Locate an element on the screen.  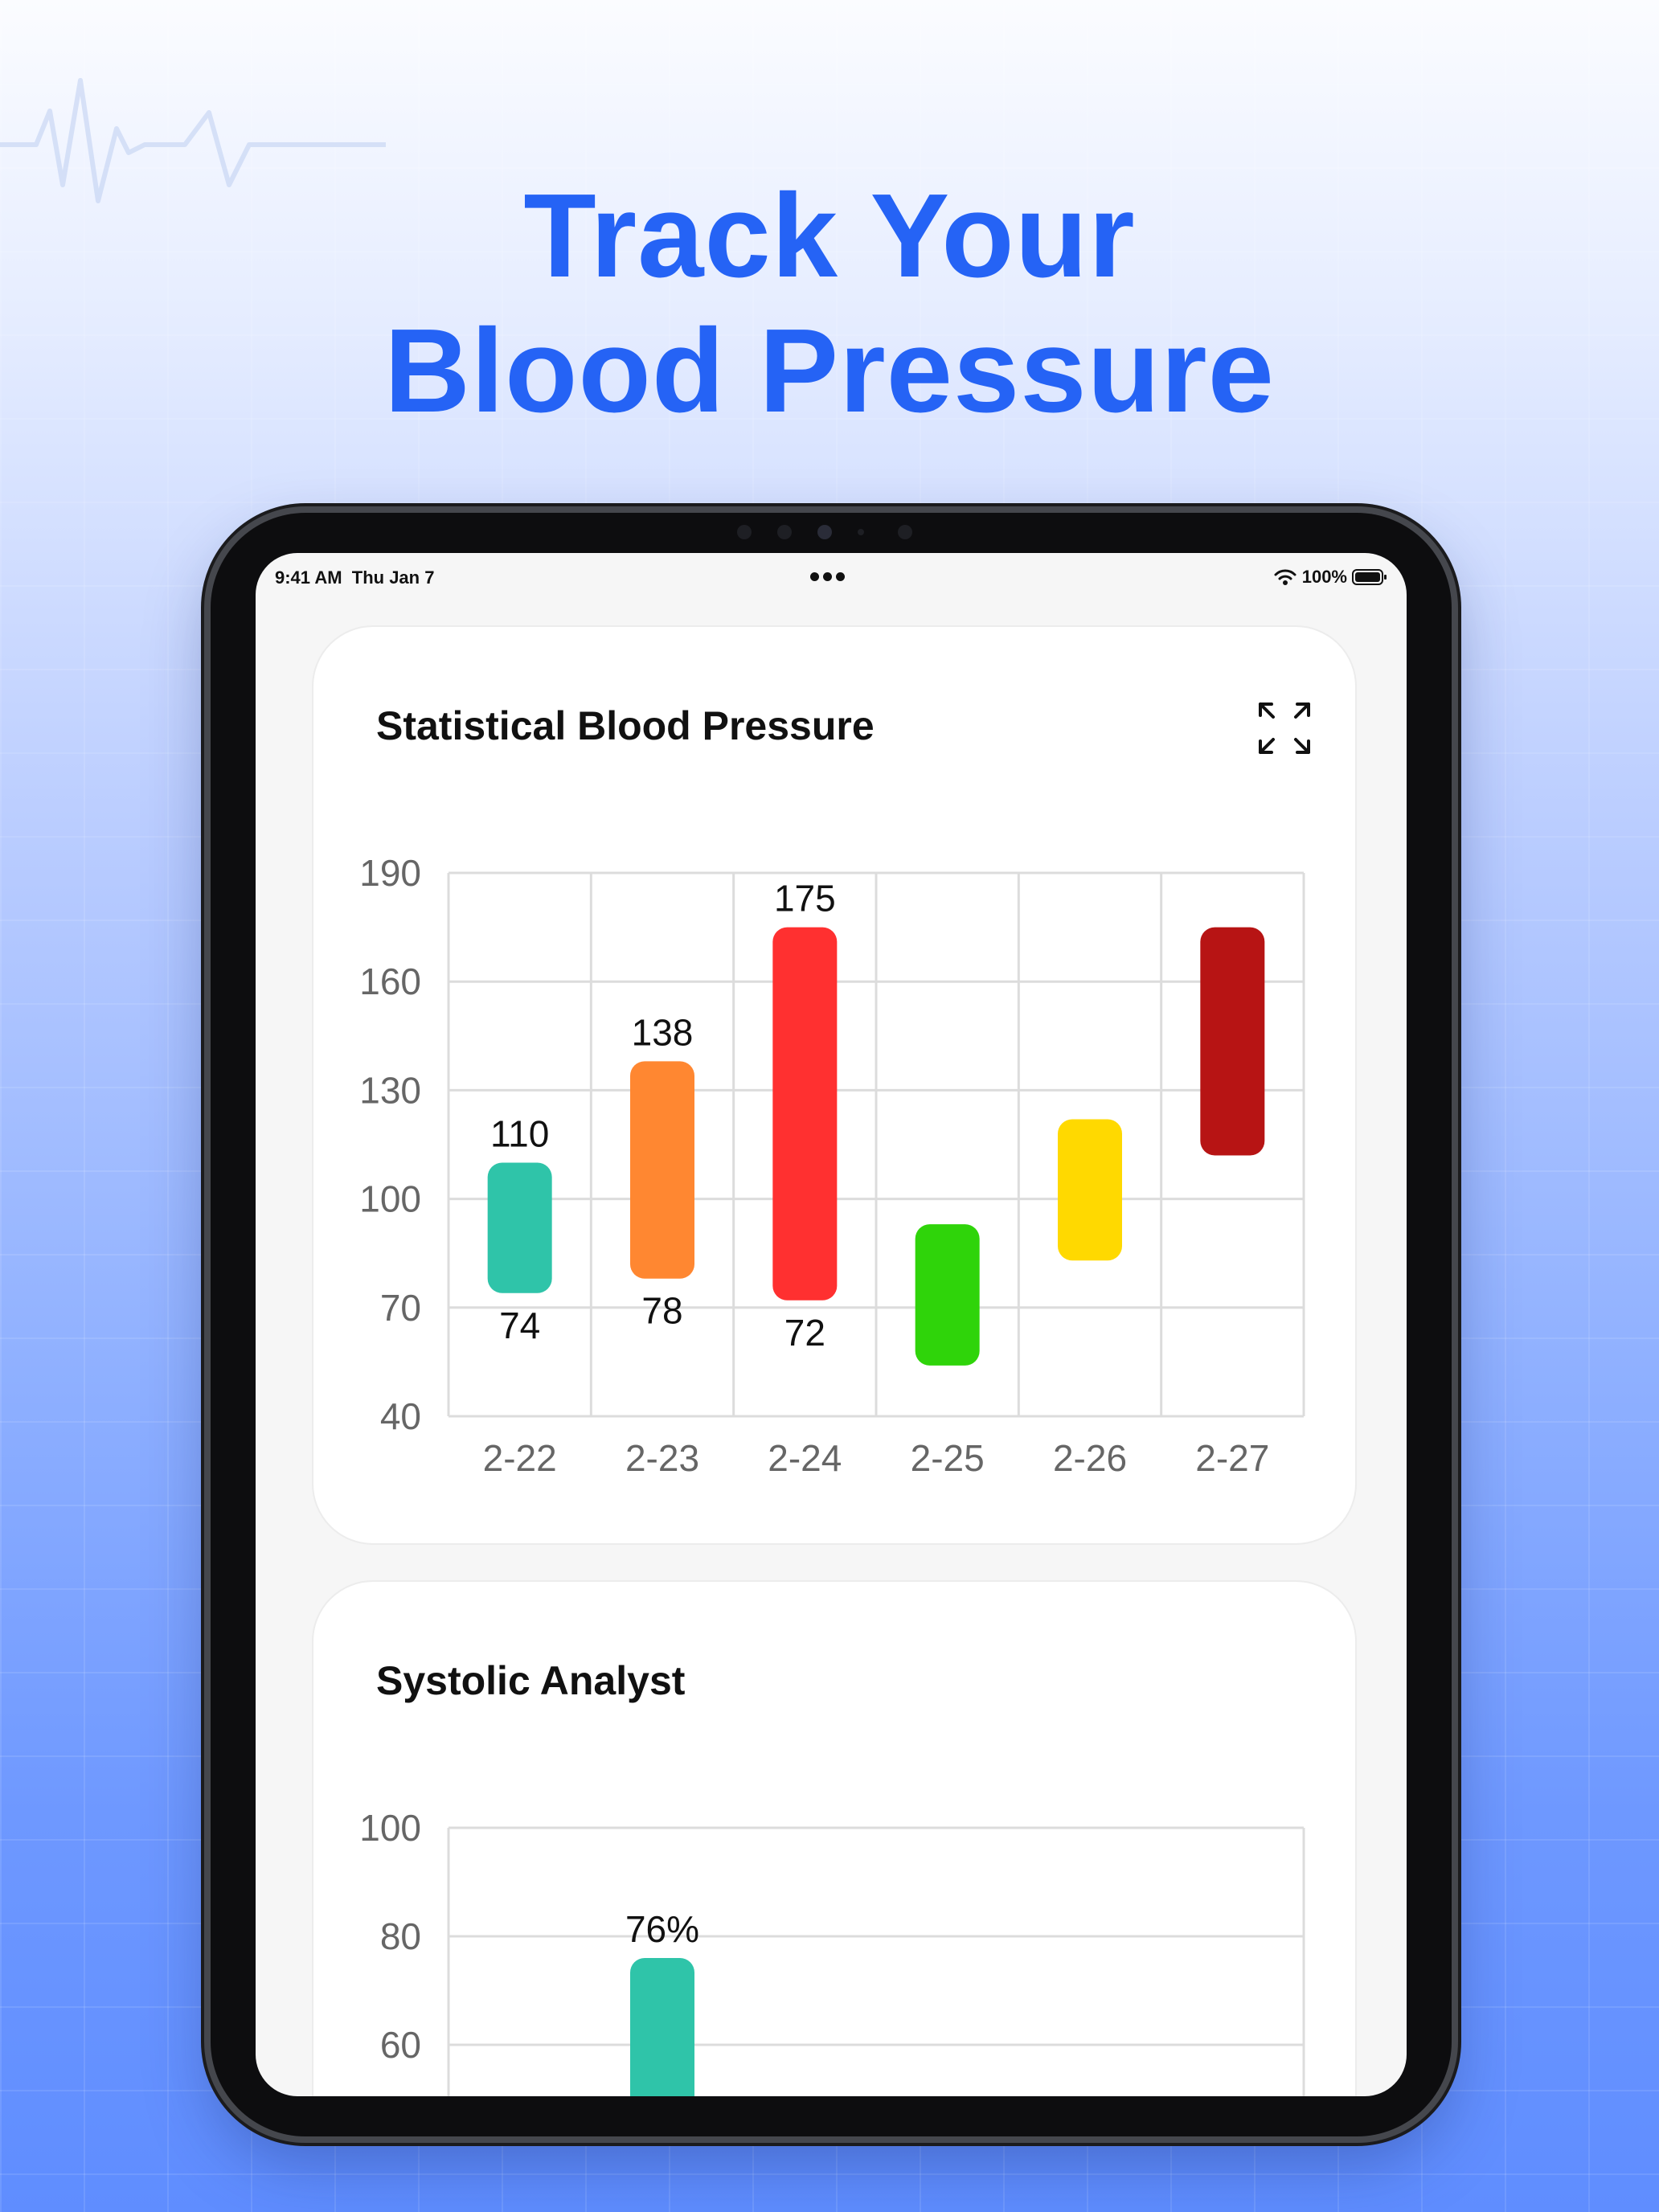
hero-title: Track Your Blood Pressure is located at coordinates (829, 304).